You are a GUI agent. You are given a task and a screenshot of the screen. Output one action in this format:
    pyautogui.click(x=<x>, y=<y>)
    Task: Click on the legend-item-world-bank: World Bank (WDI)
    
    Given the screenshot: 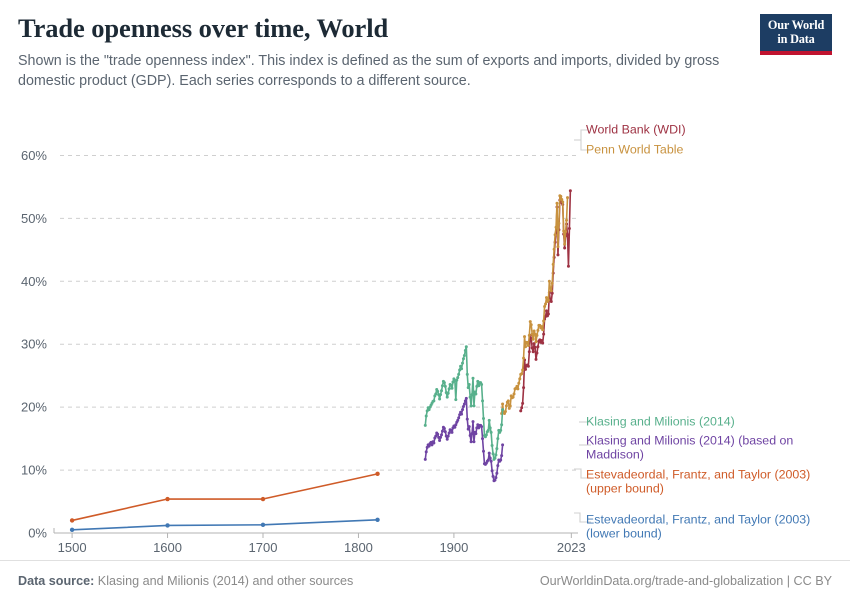 What is the action you would take?
    pyautogui.click(x=636, y=129)
    